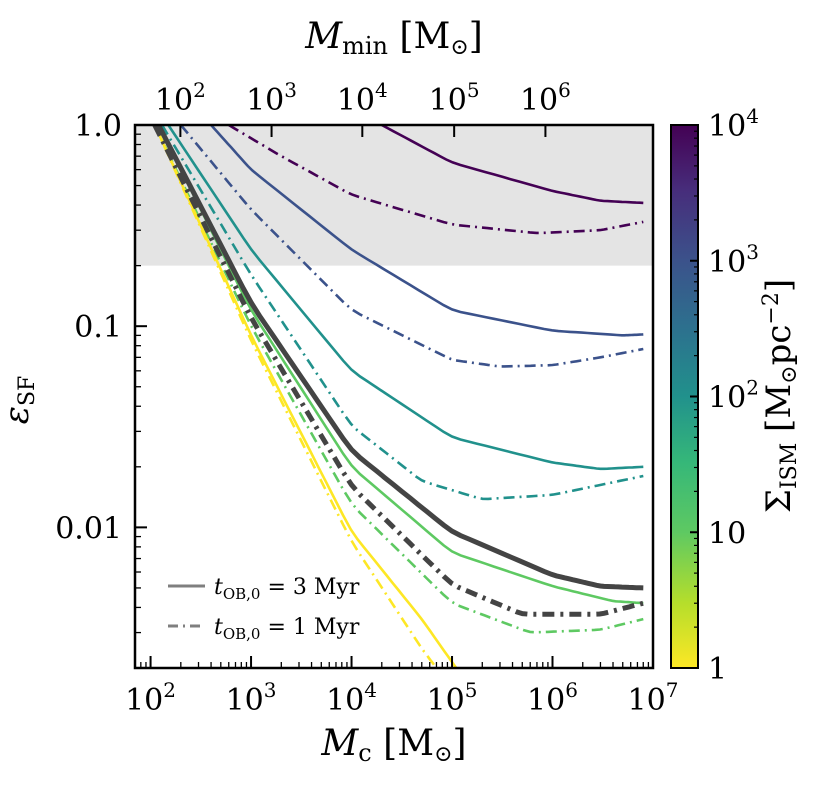 Image resolution: width=830 pixels, height=785 pixels. What do you see at coordinates (88, 528) in the screenshot?
I see `y-tick-label: 0.01` at bounding box center [88, 528].